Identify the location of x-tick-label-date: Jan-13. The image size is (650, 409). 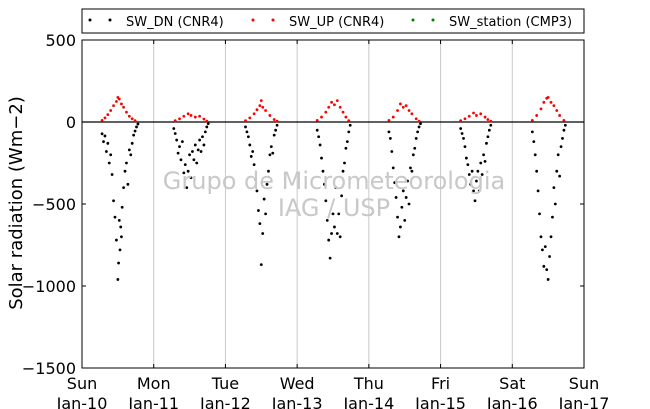
(297, 401).